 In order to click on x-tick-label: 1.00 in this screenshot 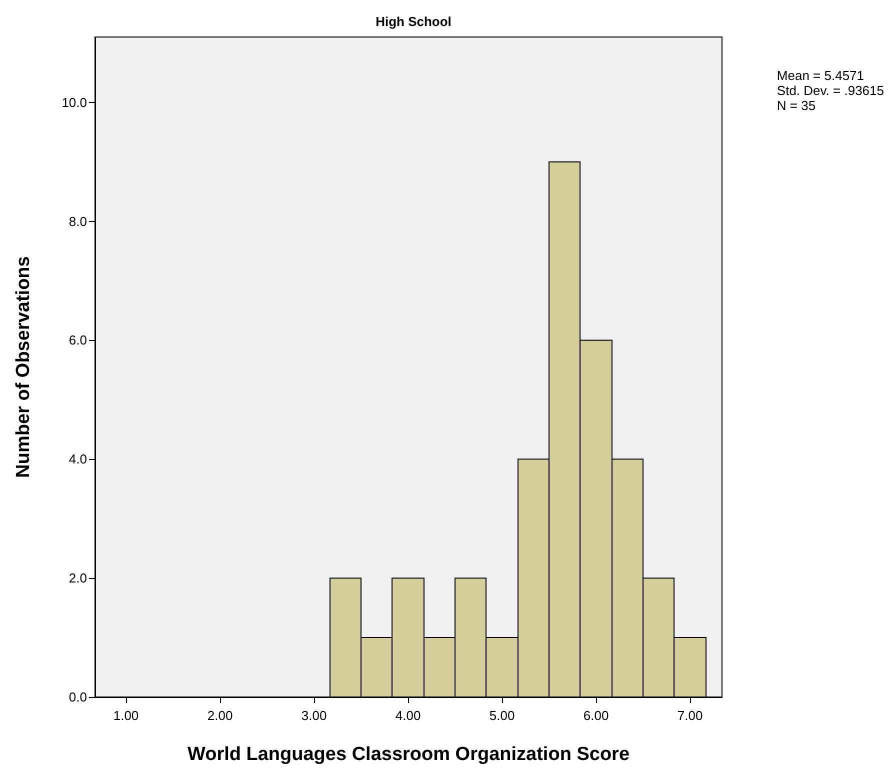, I will do `click(126, 715)`.